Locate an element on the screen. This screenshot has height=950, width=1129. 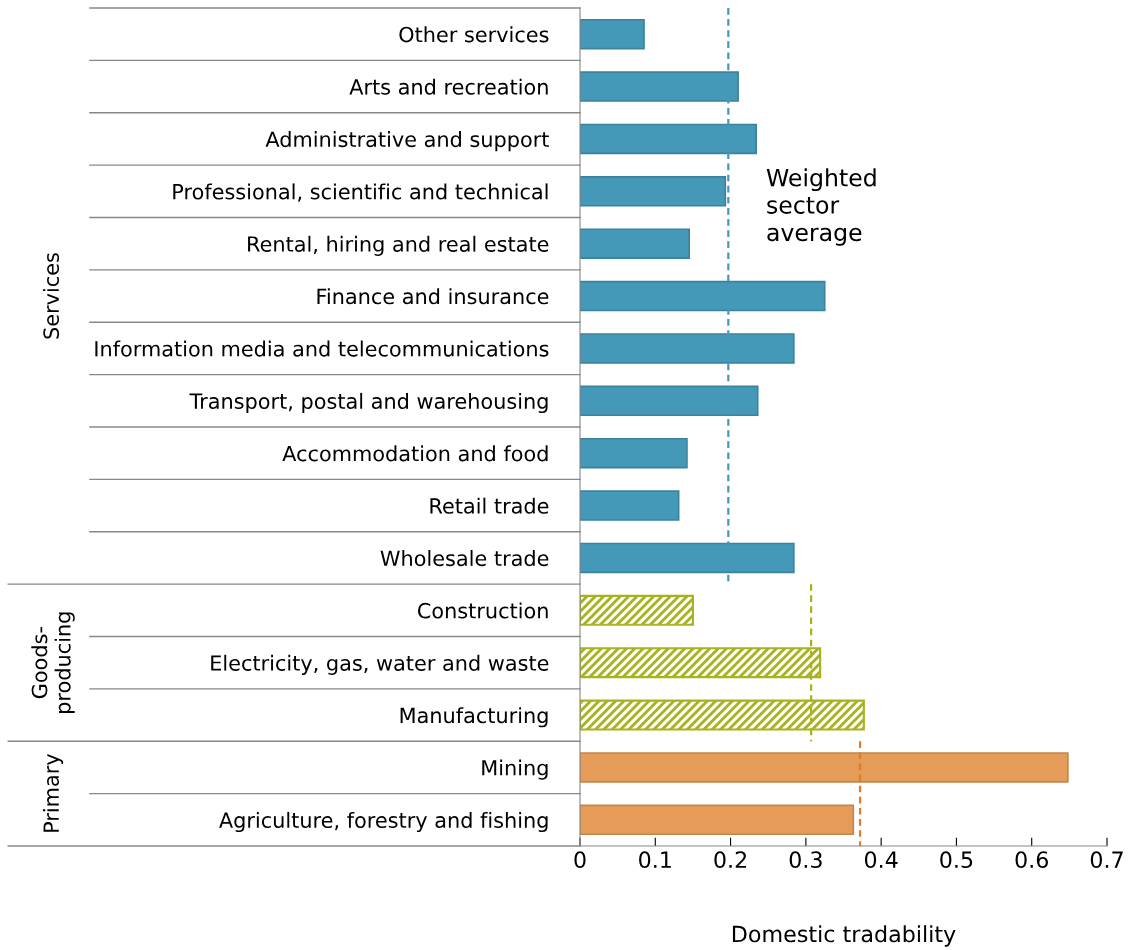
y-tick-label: Administrative and support is located at coordinates (407, 141).